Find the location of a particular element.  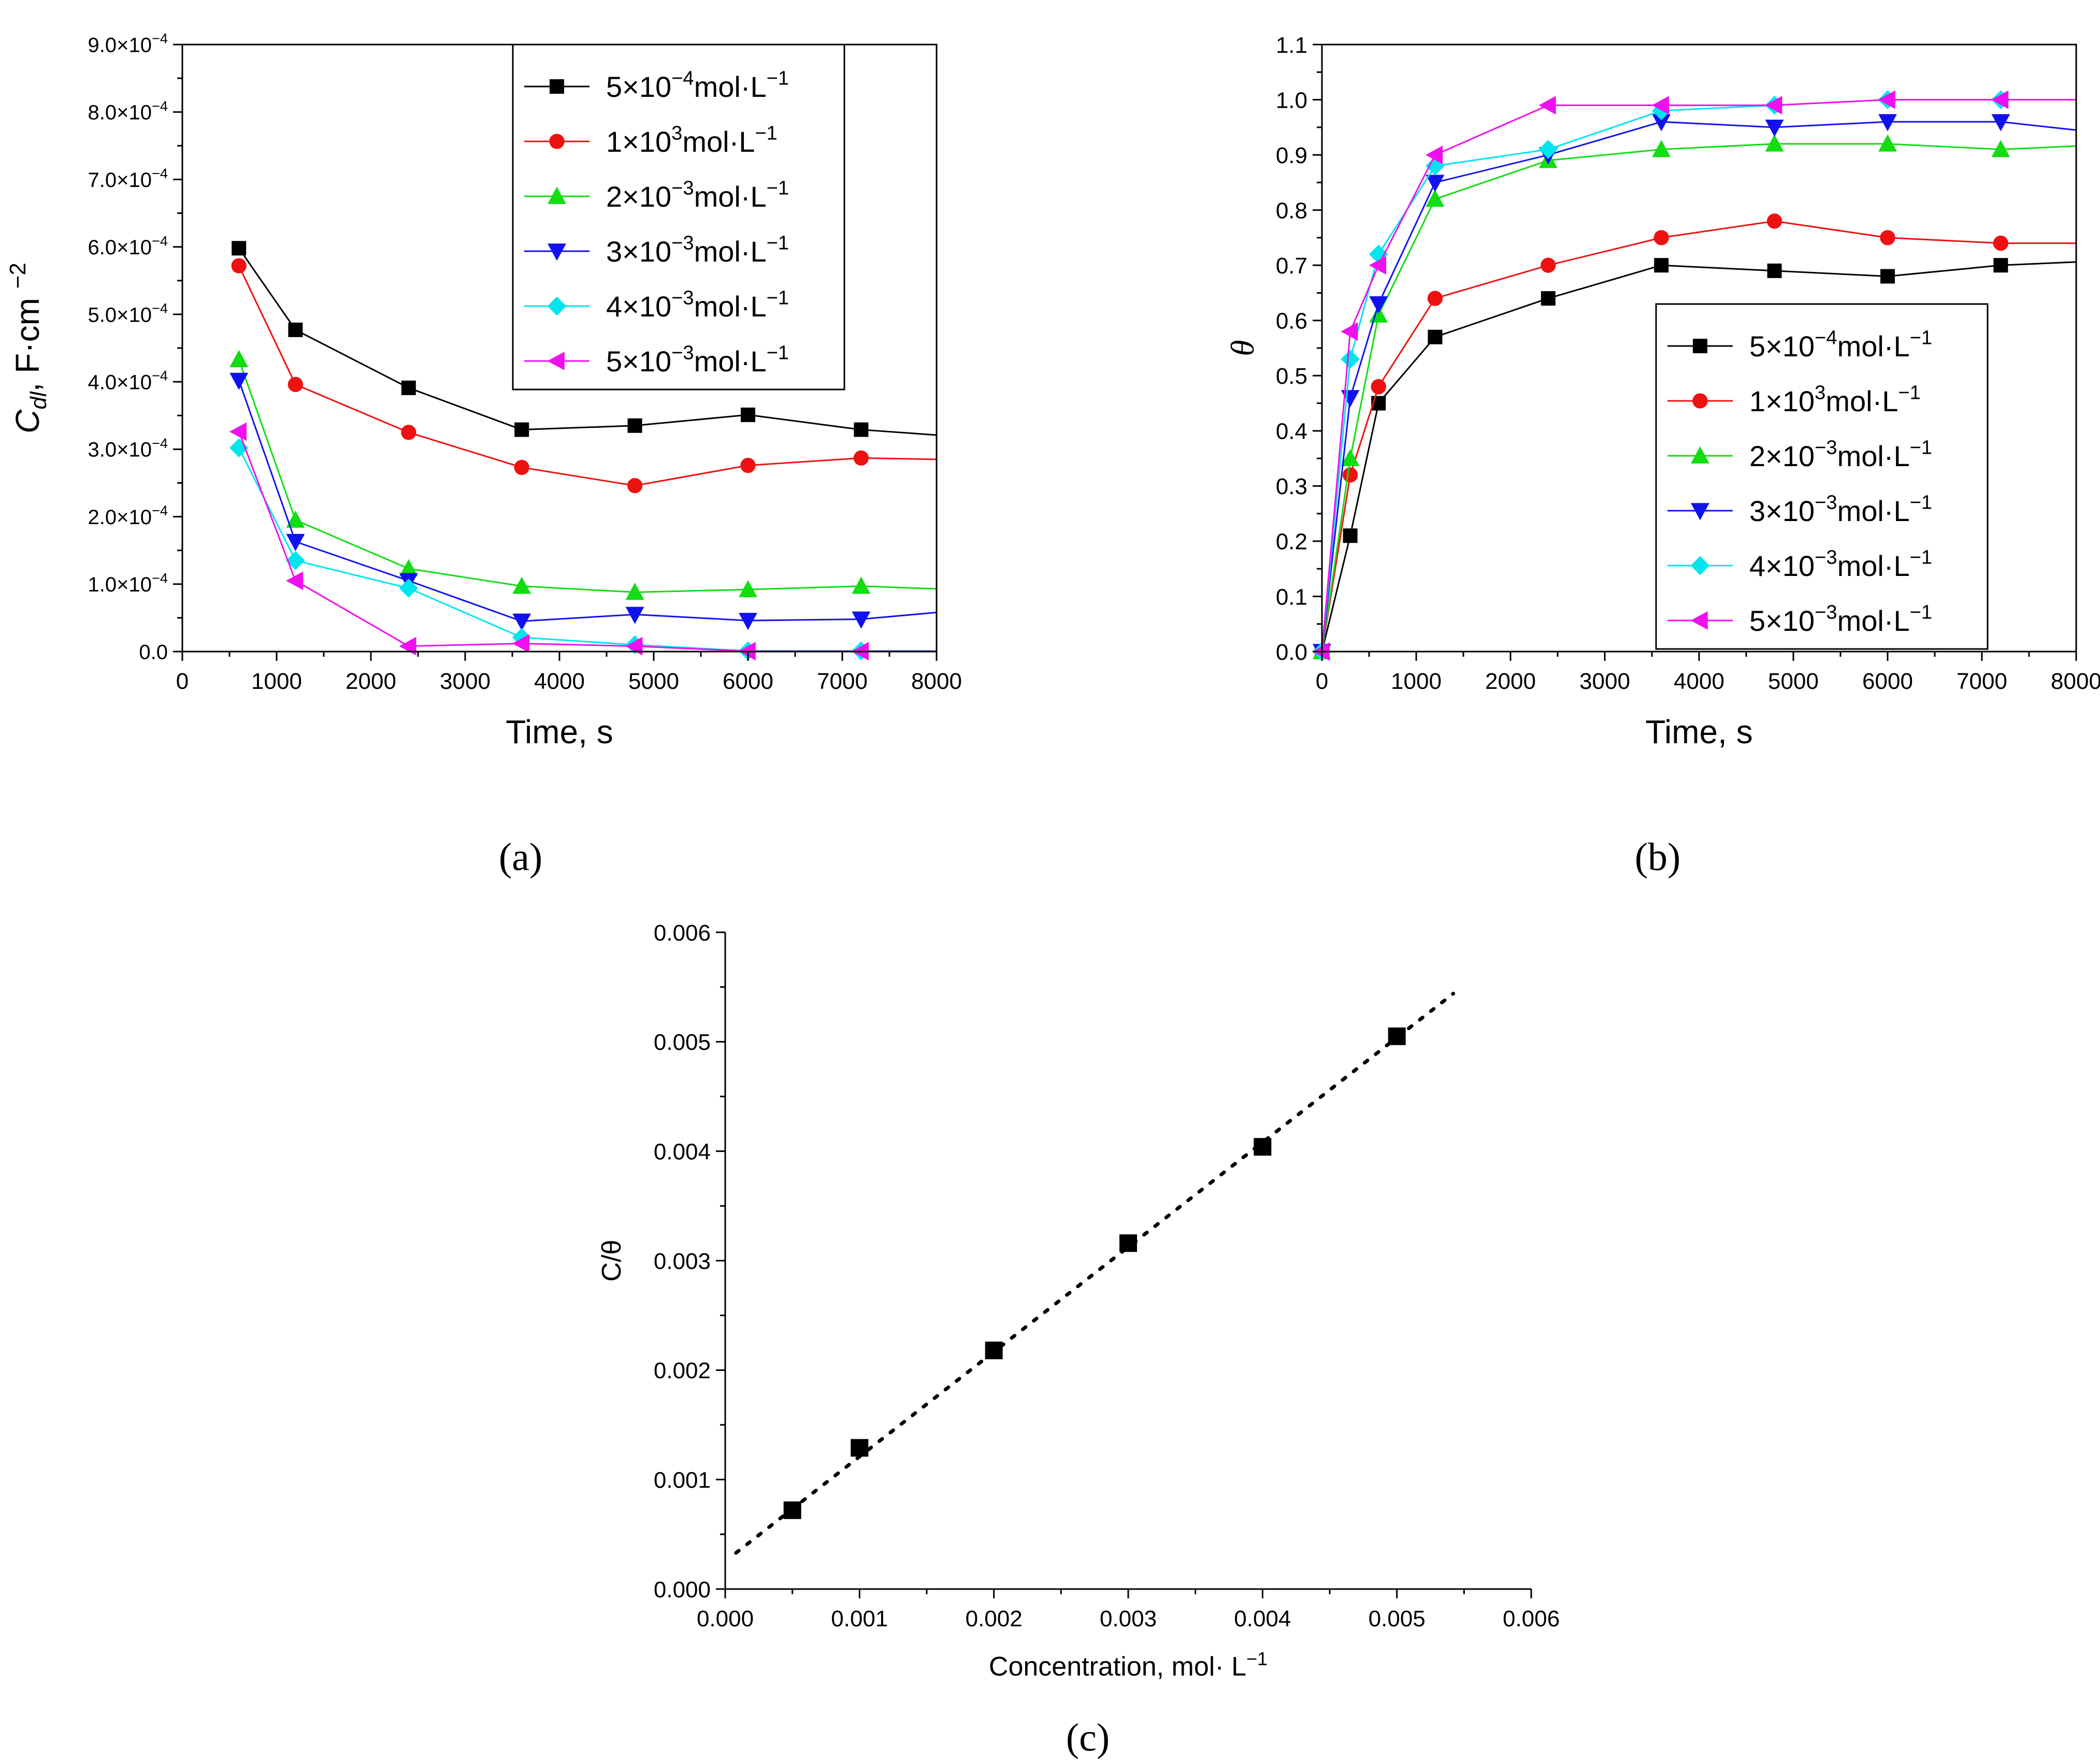

series-1-line is located at coordinates (588, 376).